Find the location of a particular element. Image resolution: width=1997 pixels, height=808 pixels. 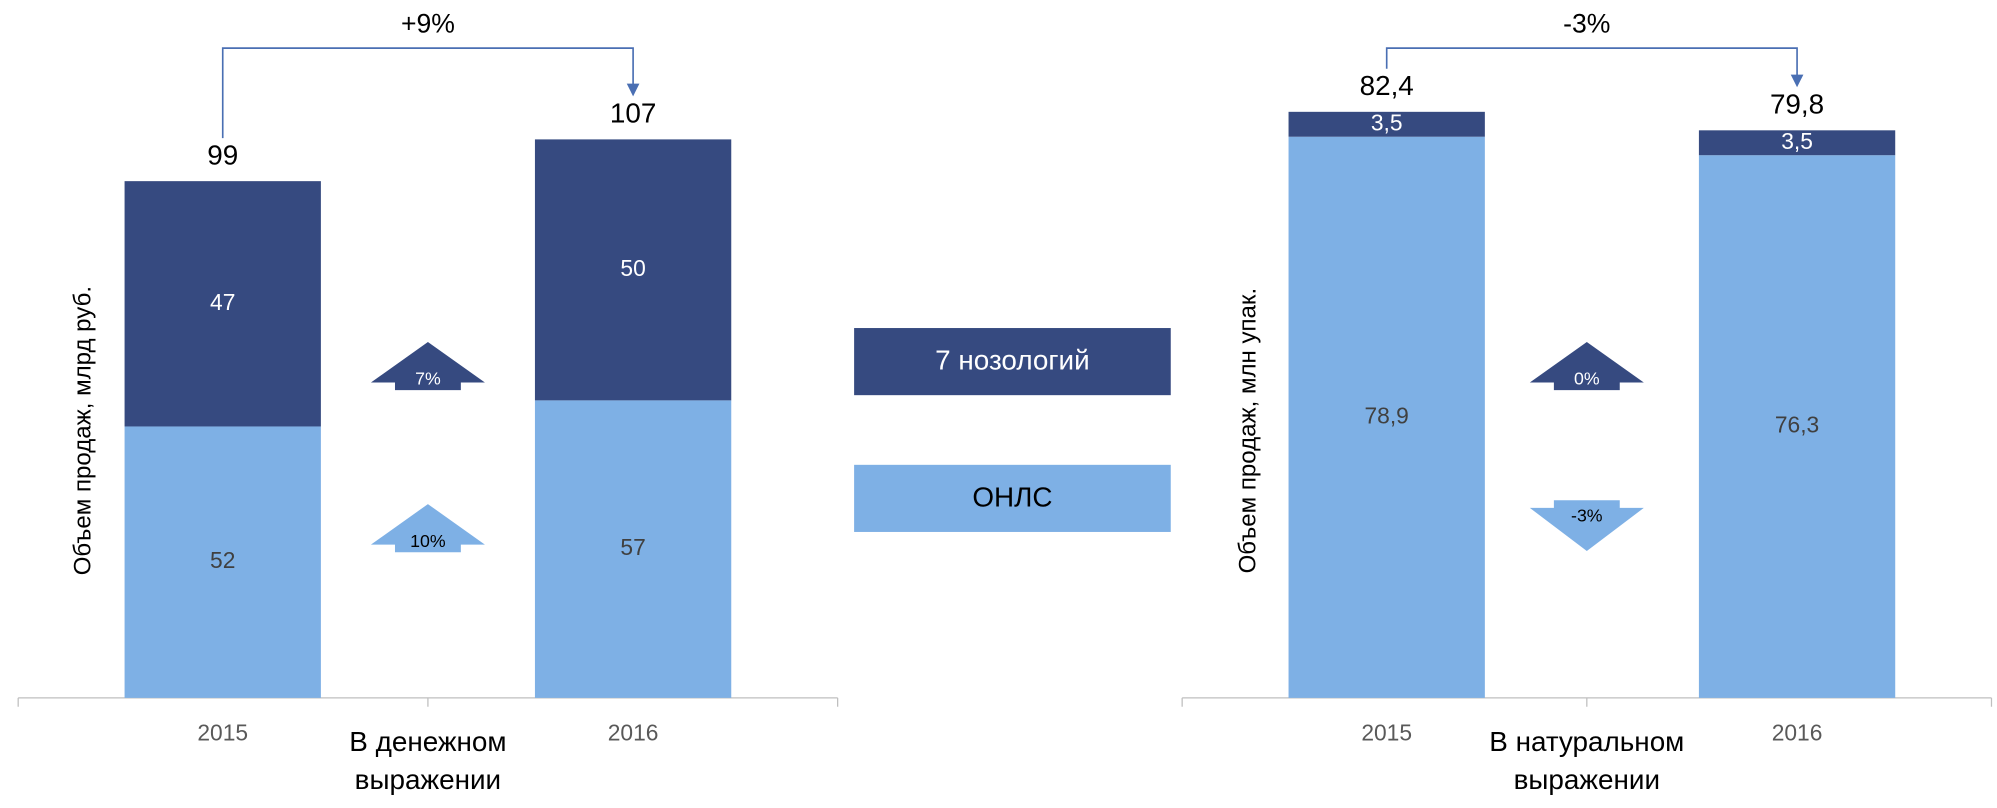

data-label: 52 is located at coordinates (222, 560).